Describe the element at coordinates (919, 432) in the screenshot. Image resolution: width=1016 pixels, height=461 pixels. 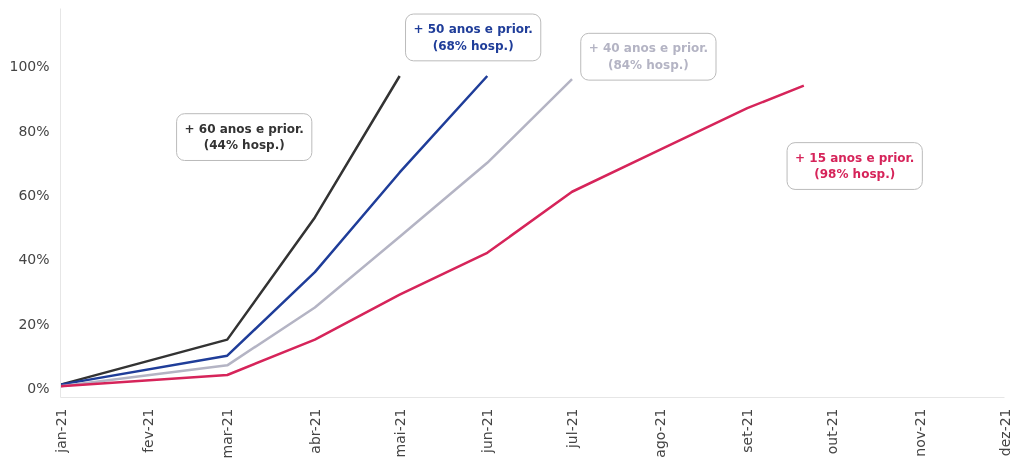
I see `x-tick-label: nov-21` at that location.